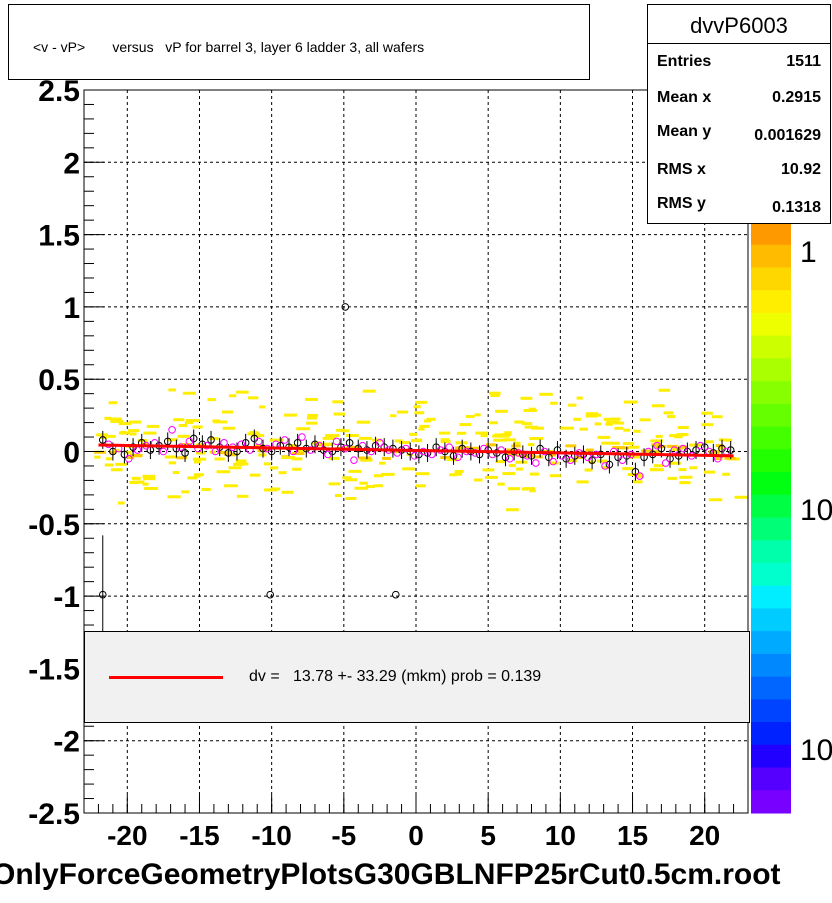 This screenshot has height=903, width=832. What do you see at coordinates (395, 676) in the screenshot?
I see `fit-legend-text: dv = 13.78 +- 33.29 (mkm) prob = 0.139` at bounding box center [395, 676].